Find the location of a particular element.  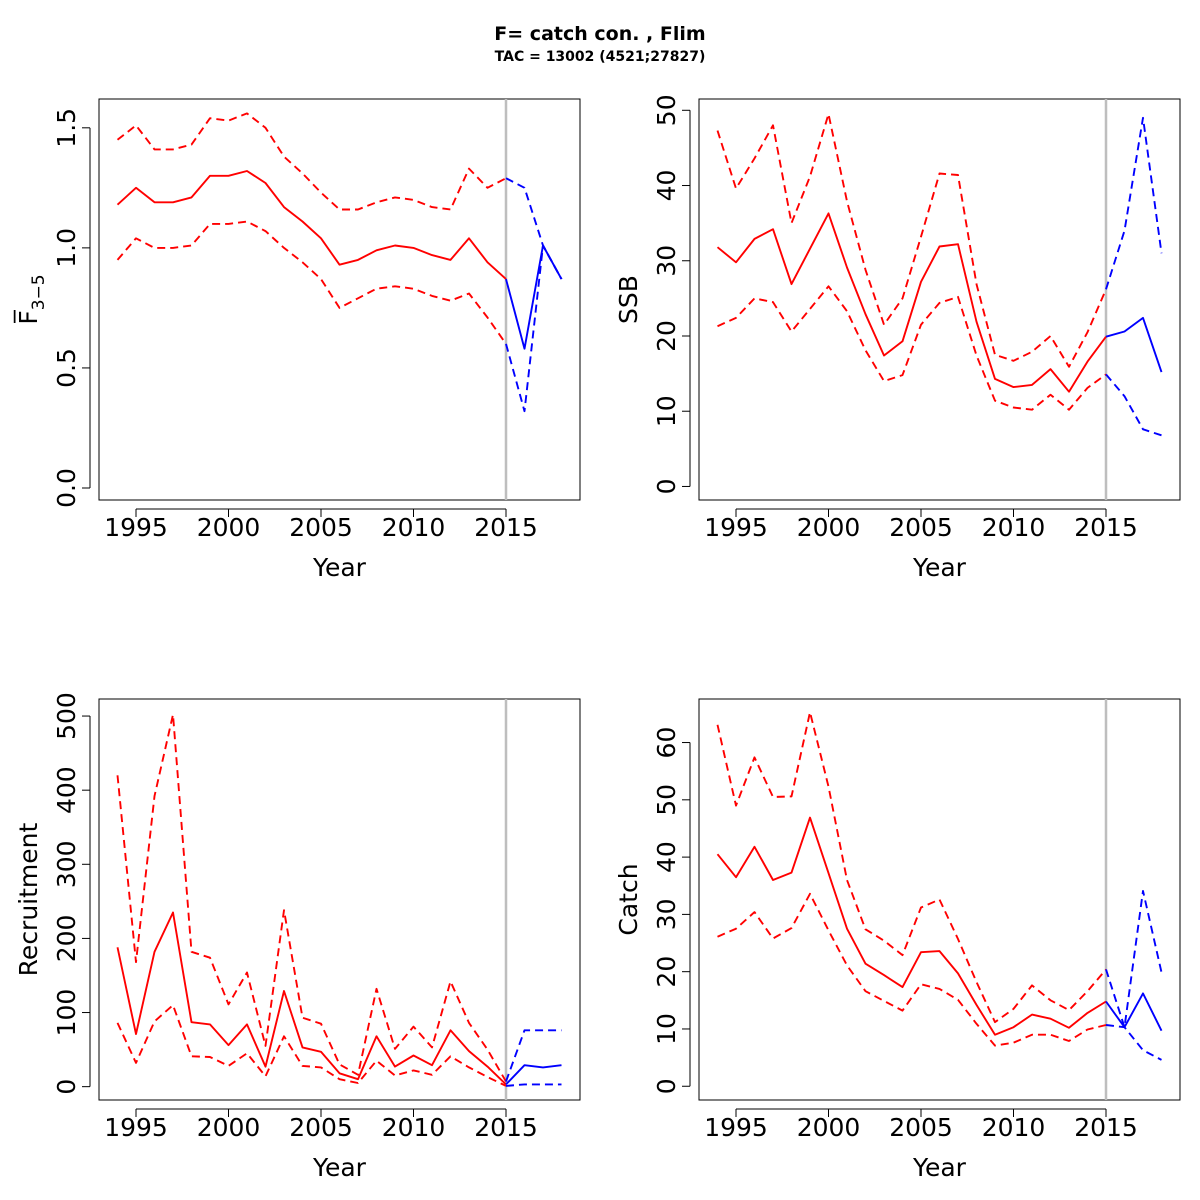

y-tick-label: 0.5 is located at coordinates (66, 368).